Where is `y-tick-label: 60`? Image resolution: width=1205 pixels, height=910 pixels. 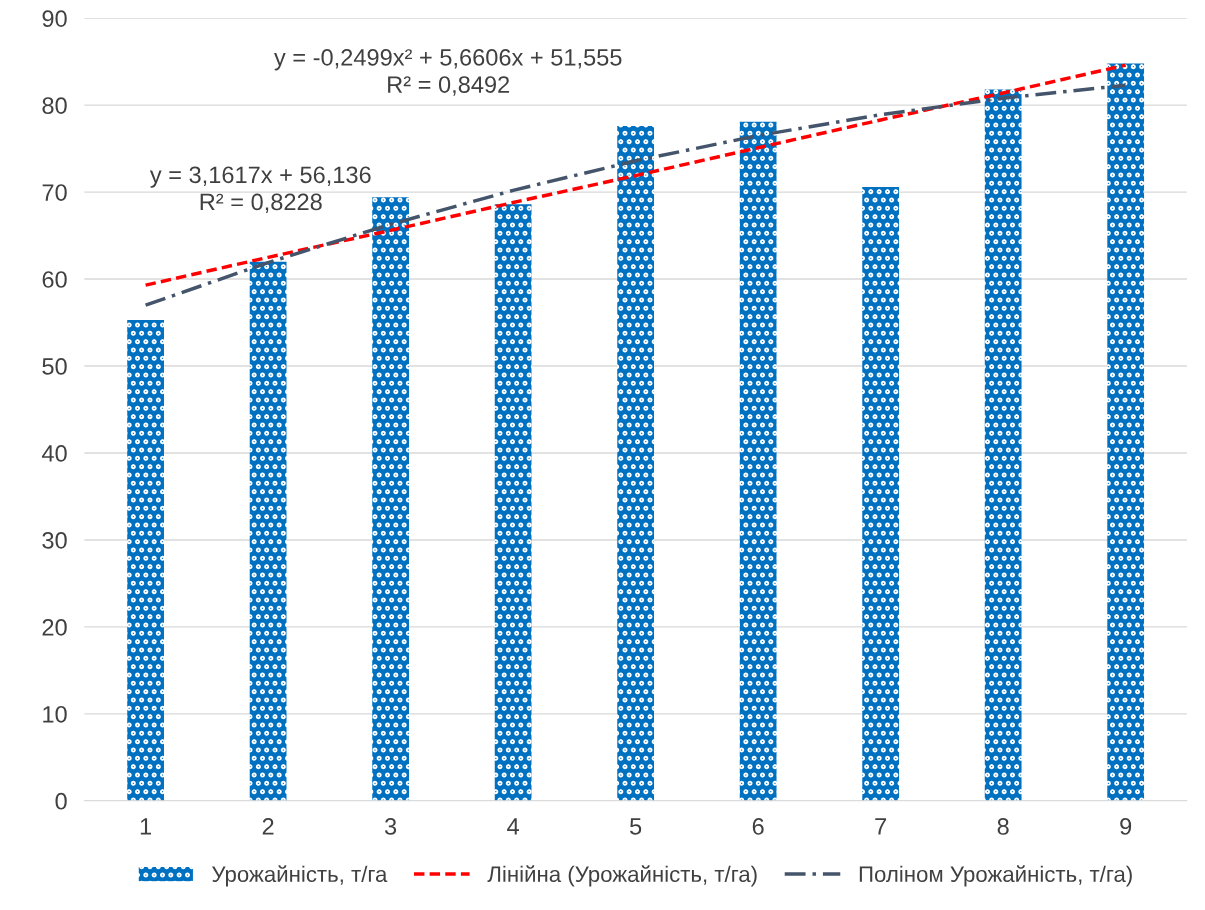 y-tick-label: 60 is located at coordinates (54, 279).